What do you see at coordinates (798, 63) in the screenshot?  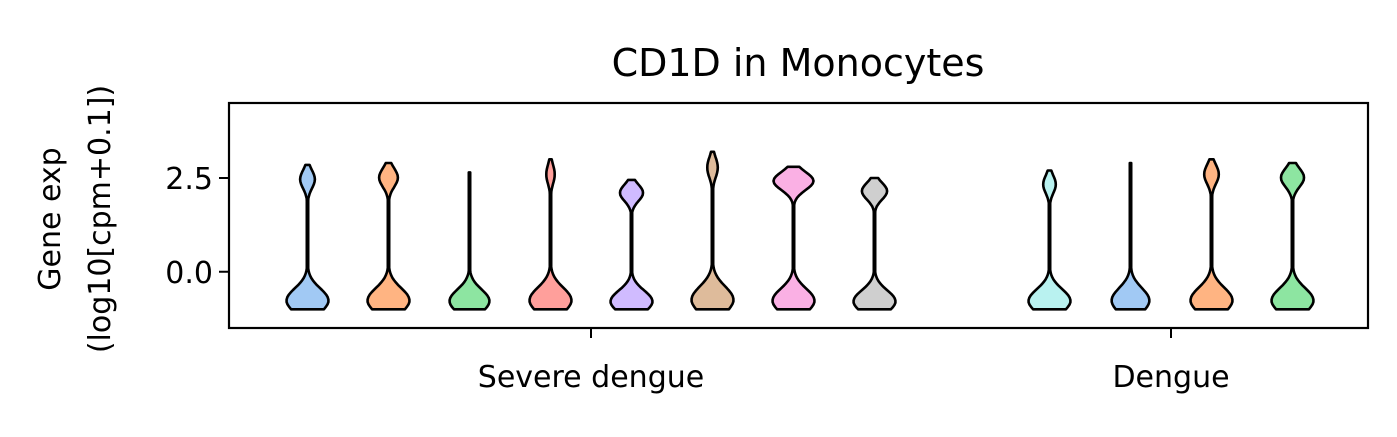 I see `chart-title: CD1D in Monocytes` at bounding box center [798, 63].